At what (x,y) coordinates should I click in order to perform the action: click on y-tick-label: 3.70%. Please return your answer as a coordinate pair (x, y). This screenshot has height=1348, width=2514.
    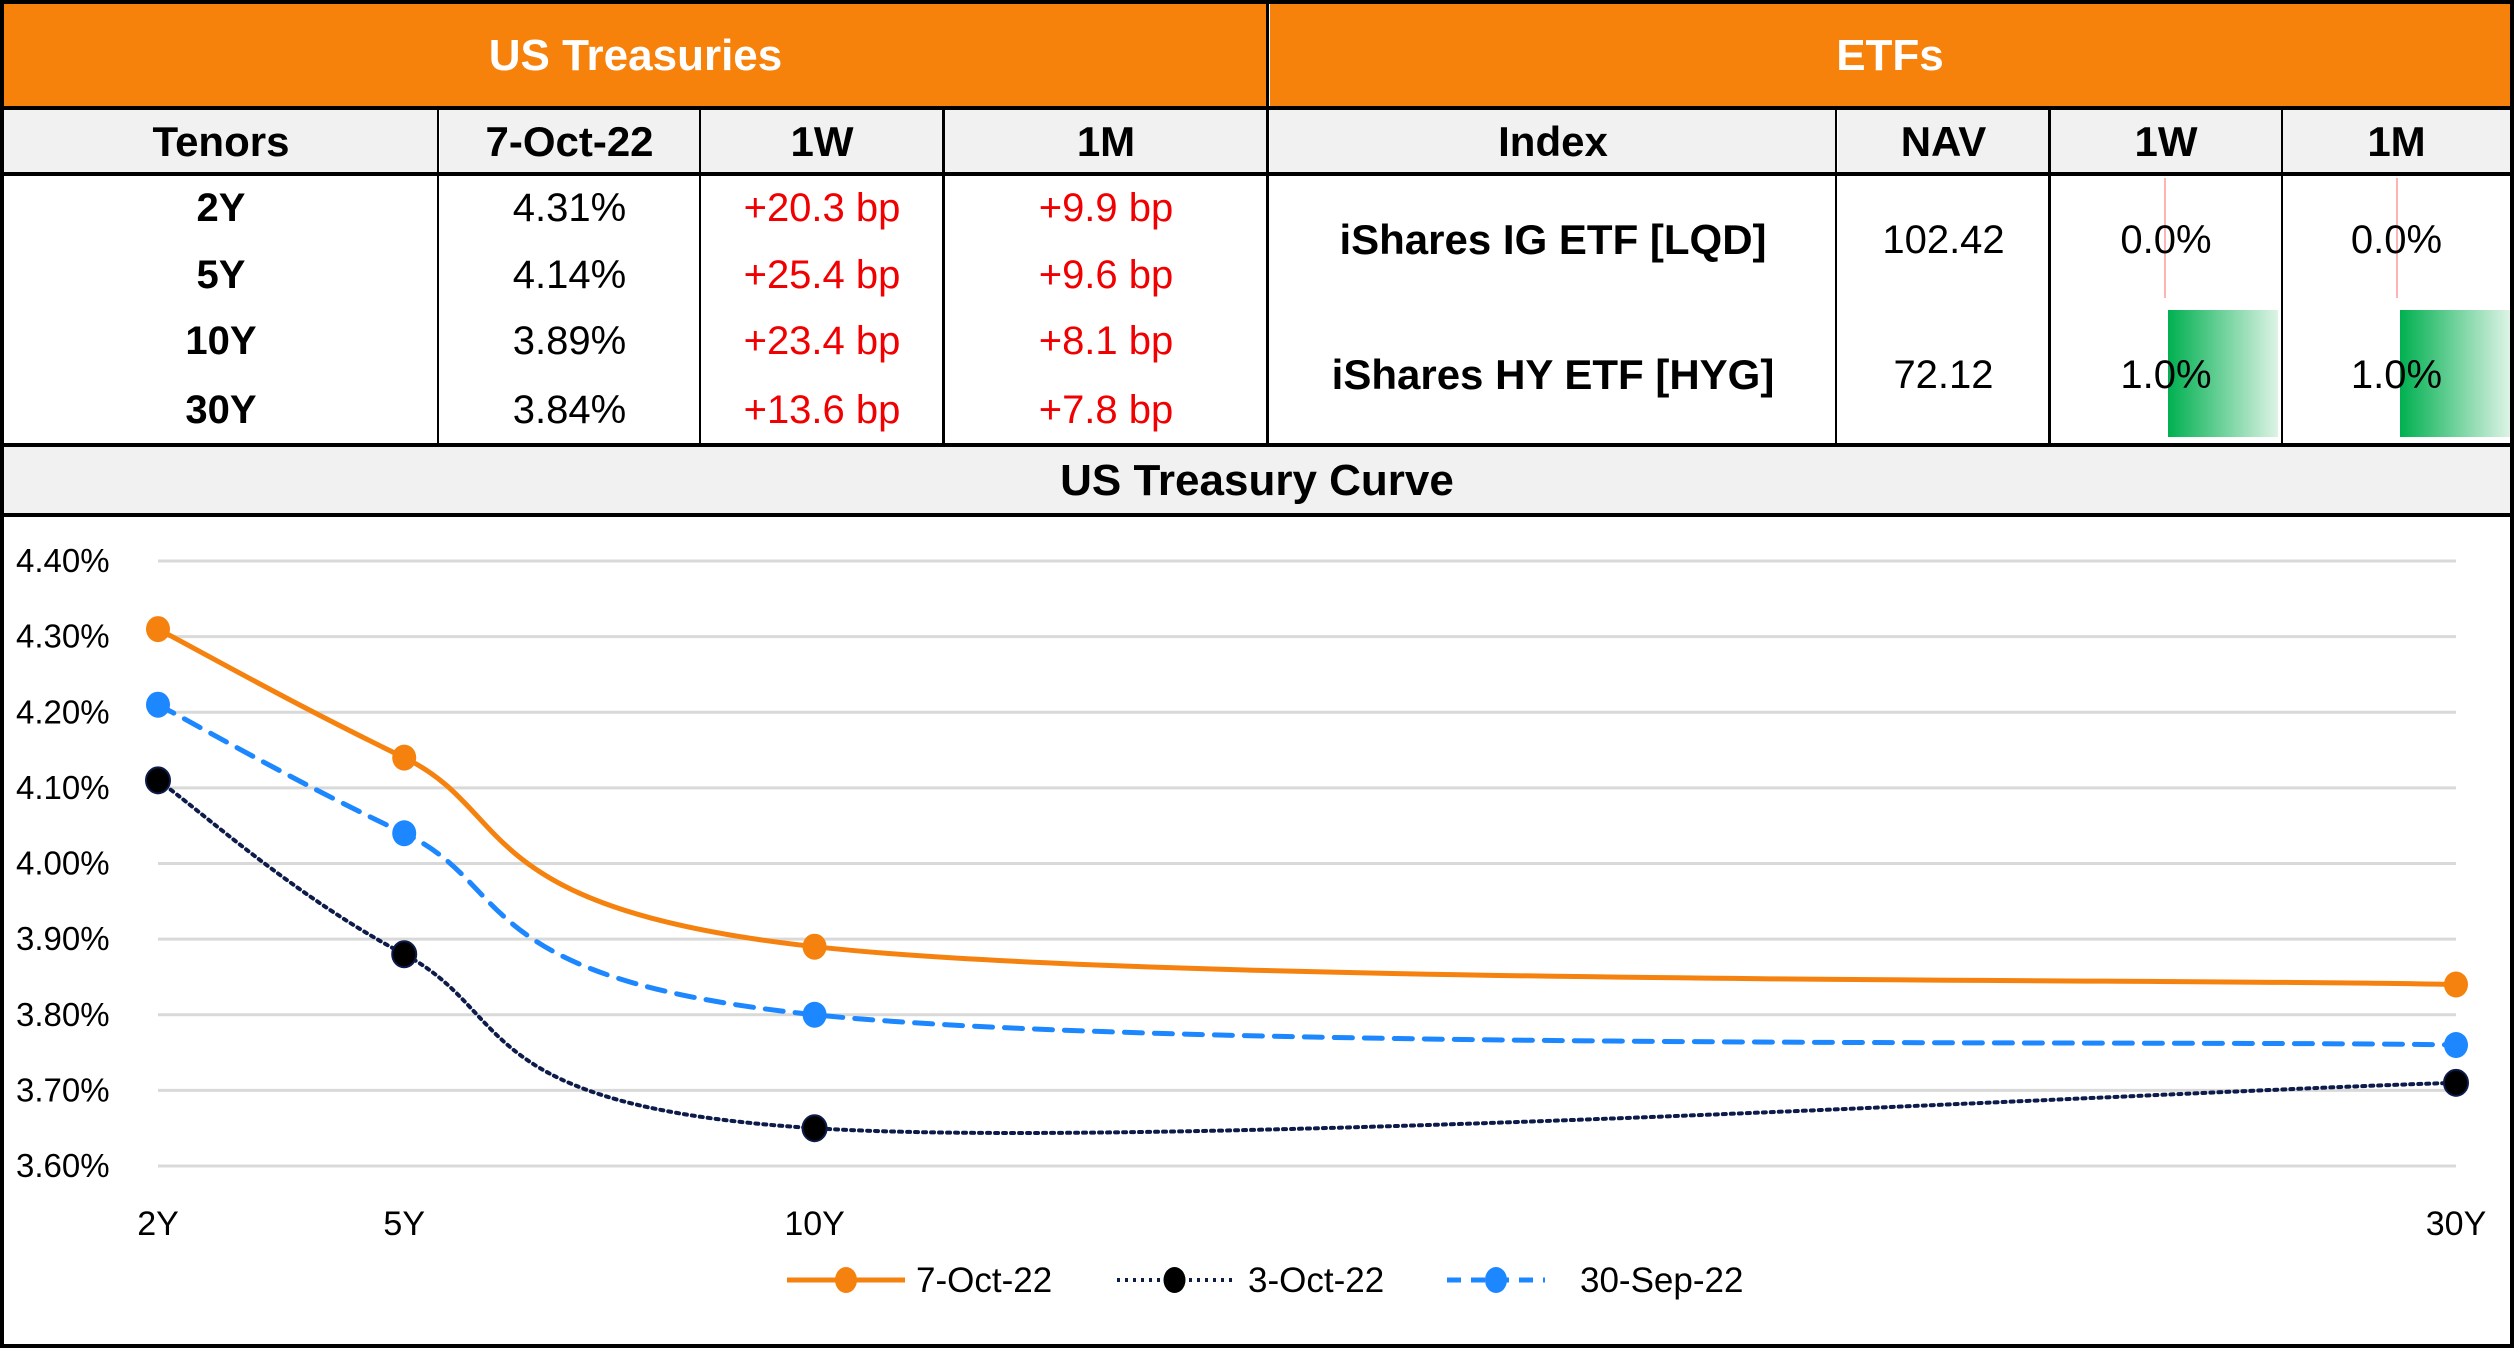
    Looking at the image, I should click on (63, 1089).